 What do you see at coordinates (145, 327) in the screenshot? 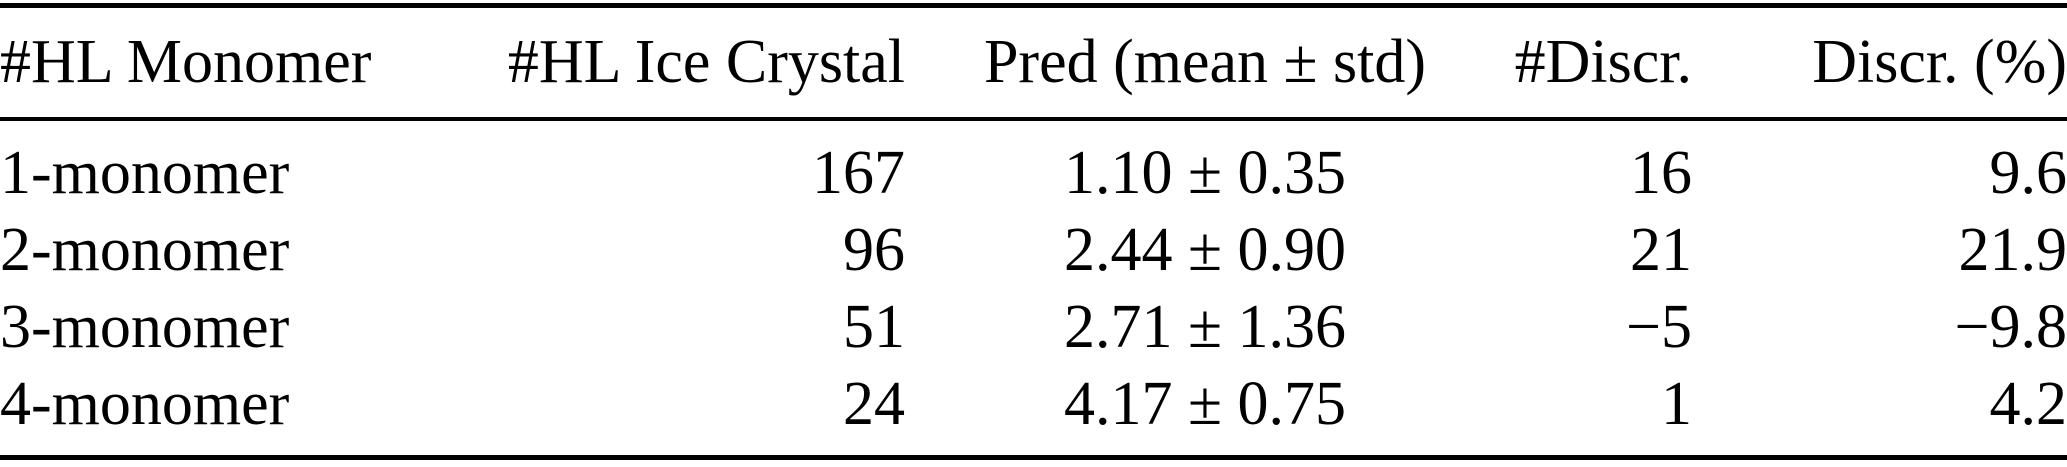
I see `table-cell: 3-monomer` at bounding box center [145, 327].